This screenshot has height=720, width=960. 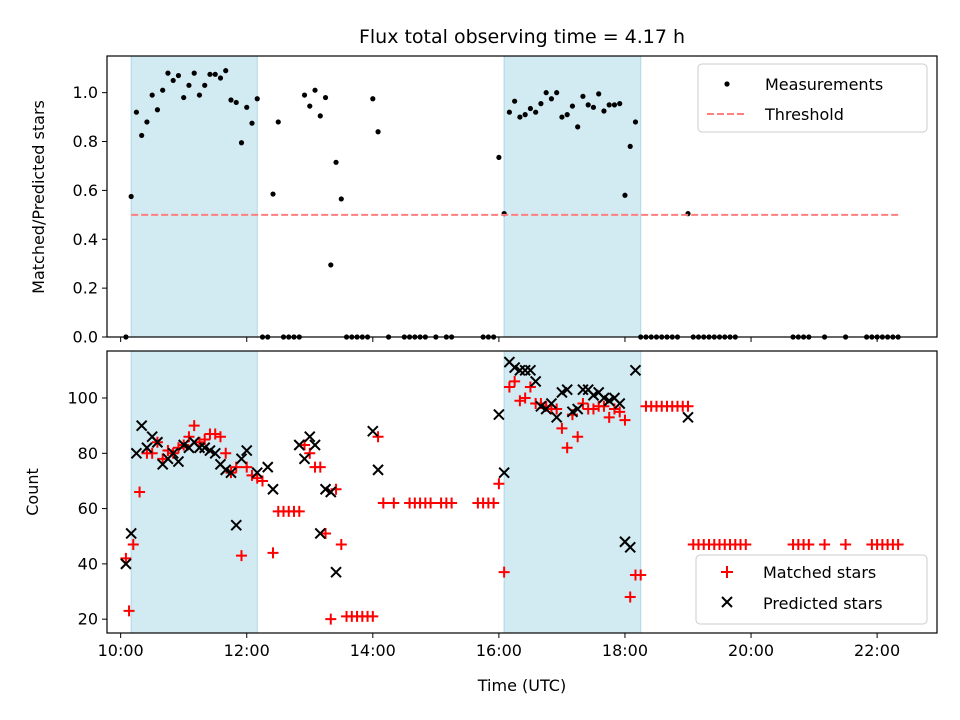 I want to click on bottom-panel-legend-box, so click(x=811, y=589).